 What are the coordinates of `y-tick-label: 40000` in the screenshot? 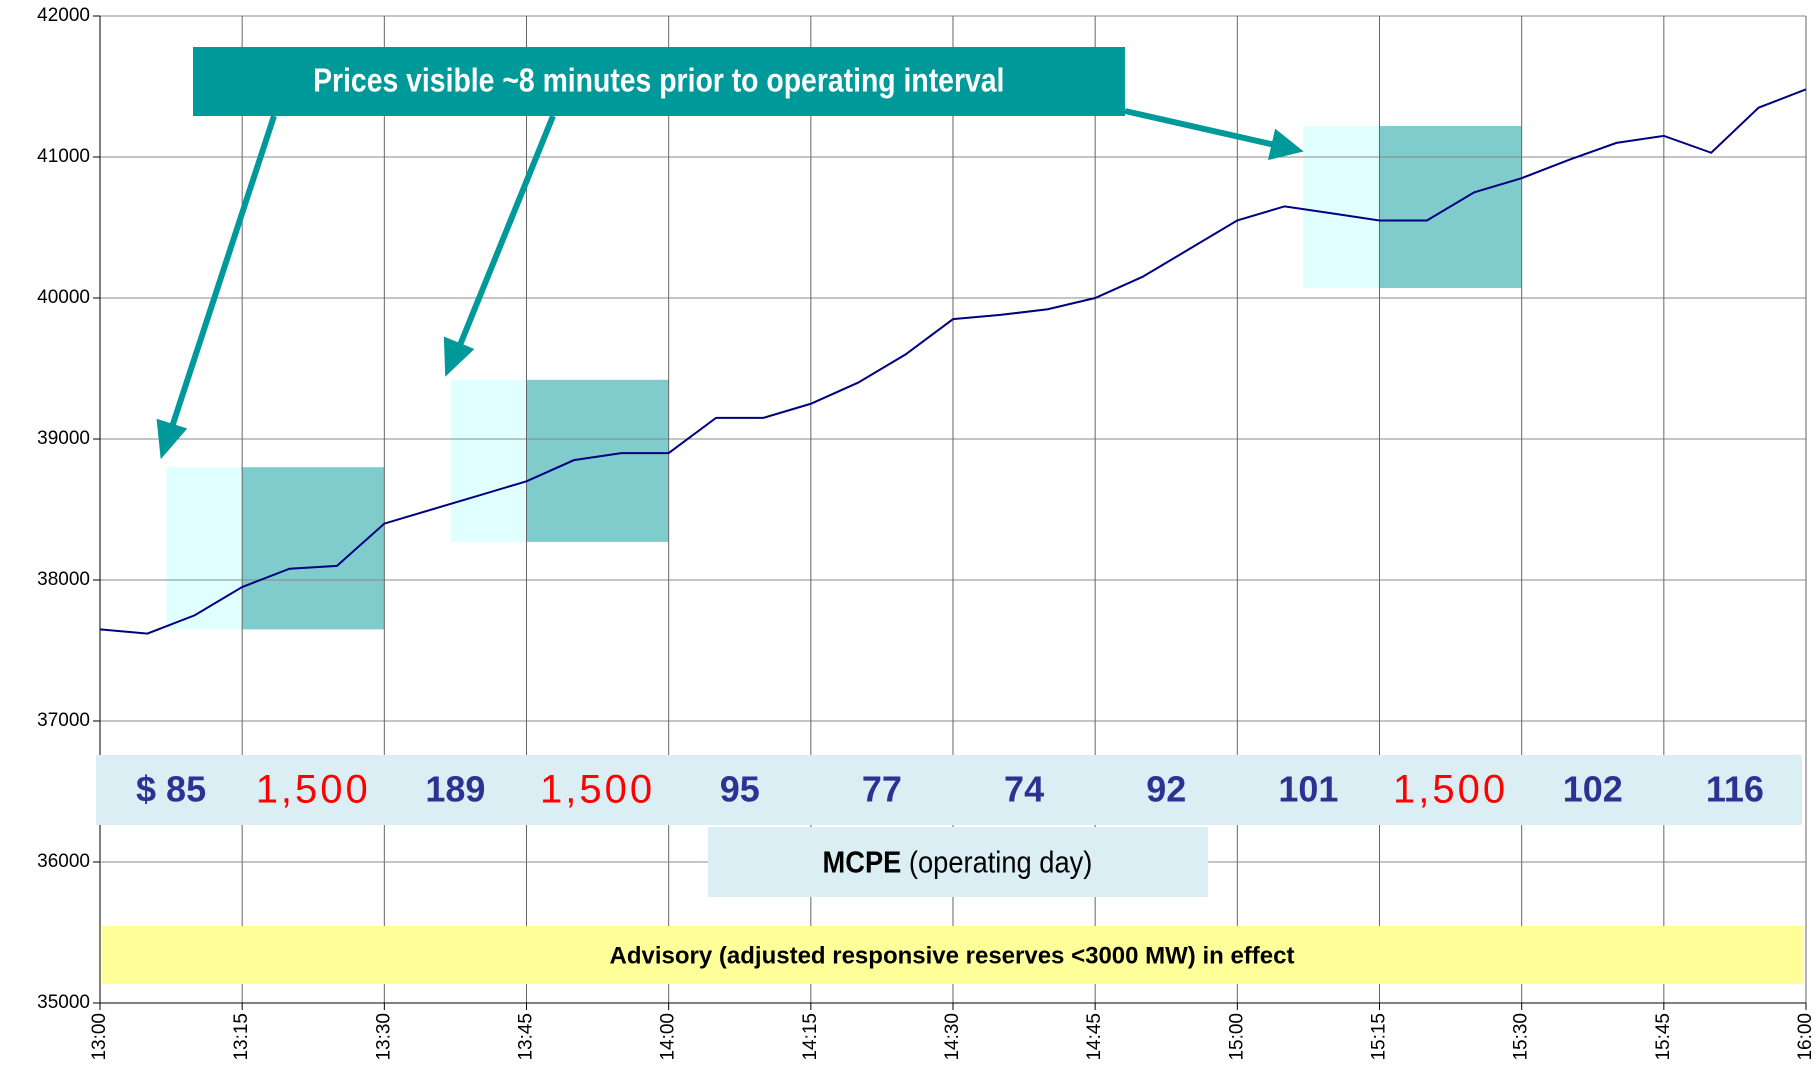 It's located at (63, 297).